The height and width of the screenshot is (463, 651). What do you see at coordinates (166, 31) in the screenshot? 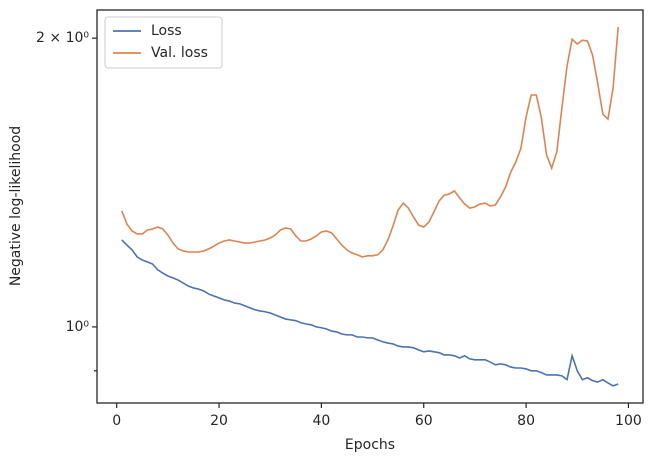
I see `legend-label: Loss` at bounding box center [166, 31].